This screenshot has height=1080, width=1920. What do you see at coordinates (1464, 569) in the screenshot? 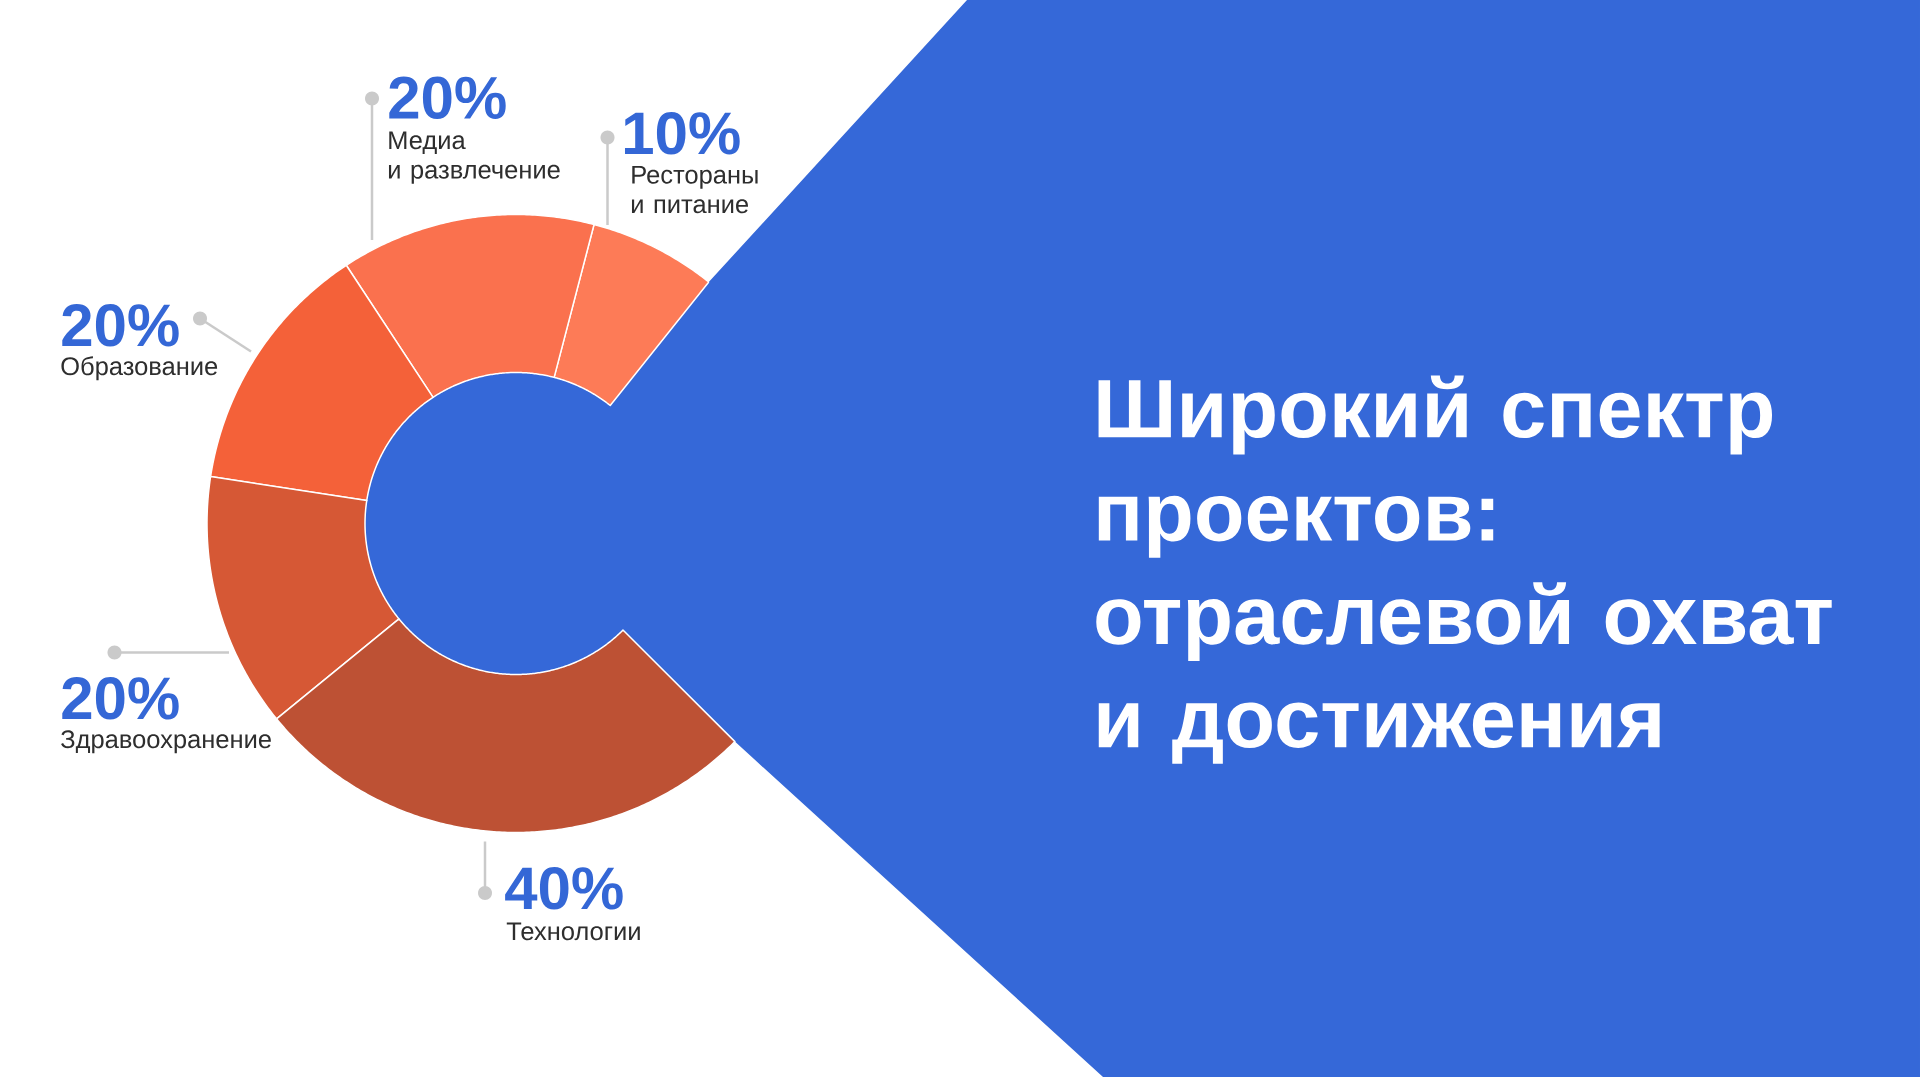
I see `text: Широкий спектр проектов: отраслевой охват и достижения` at bounding box center [1464, 569].